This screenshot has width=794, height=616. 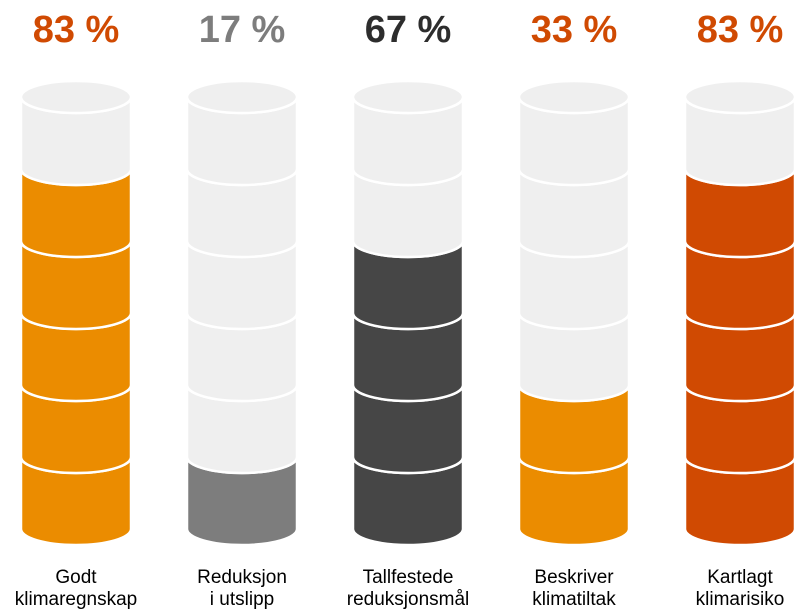 I want to click on category-label: reduksjonsmål, so click(x=408, y=599).